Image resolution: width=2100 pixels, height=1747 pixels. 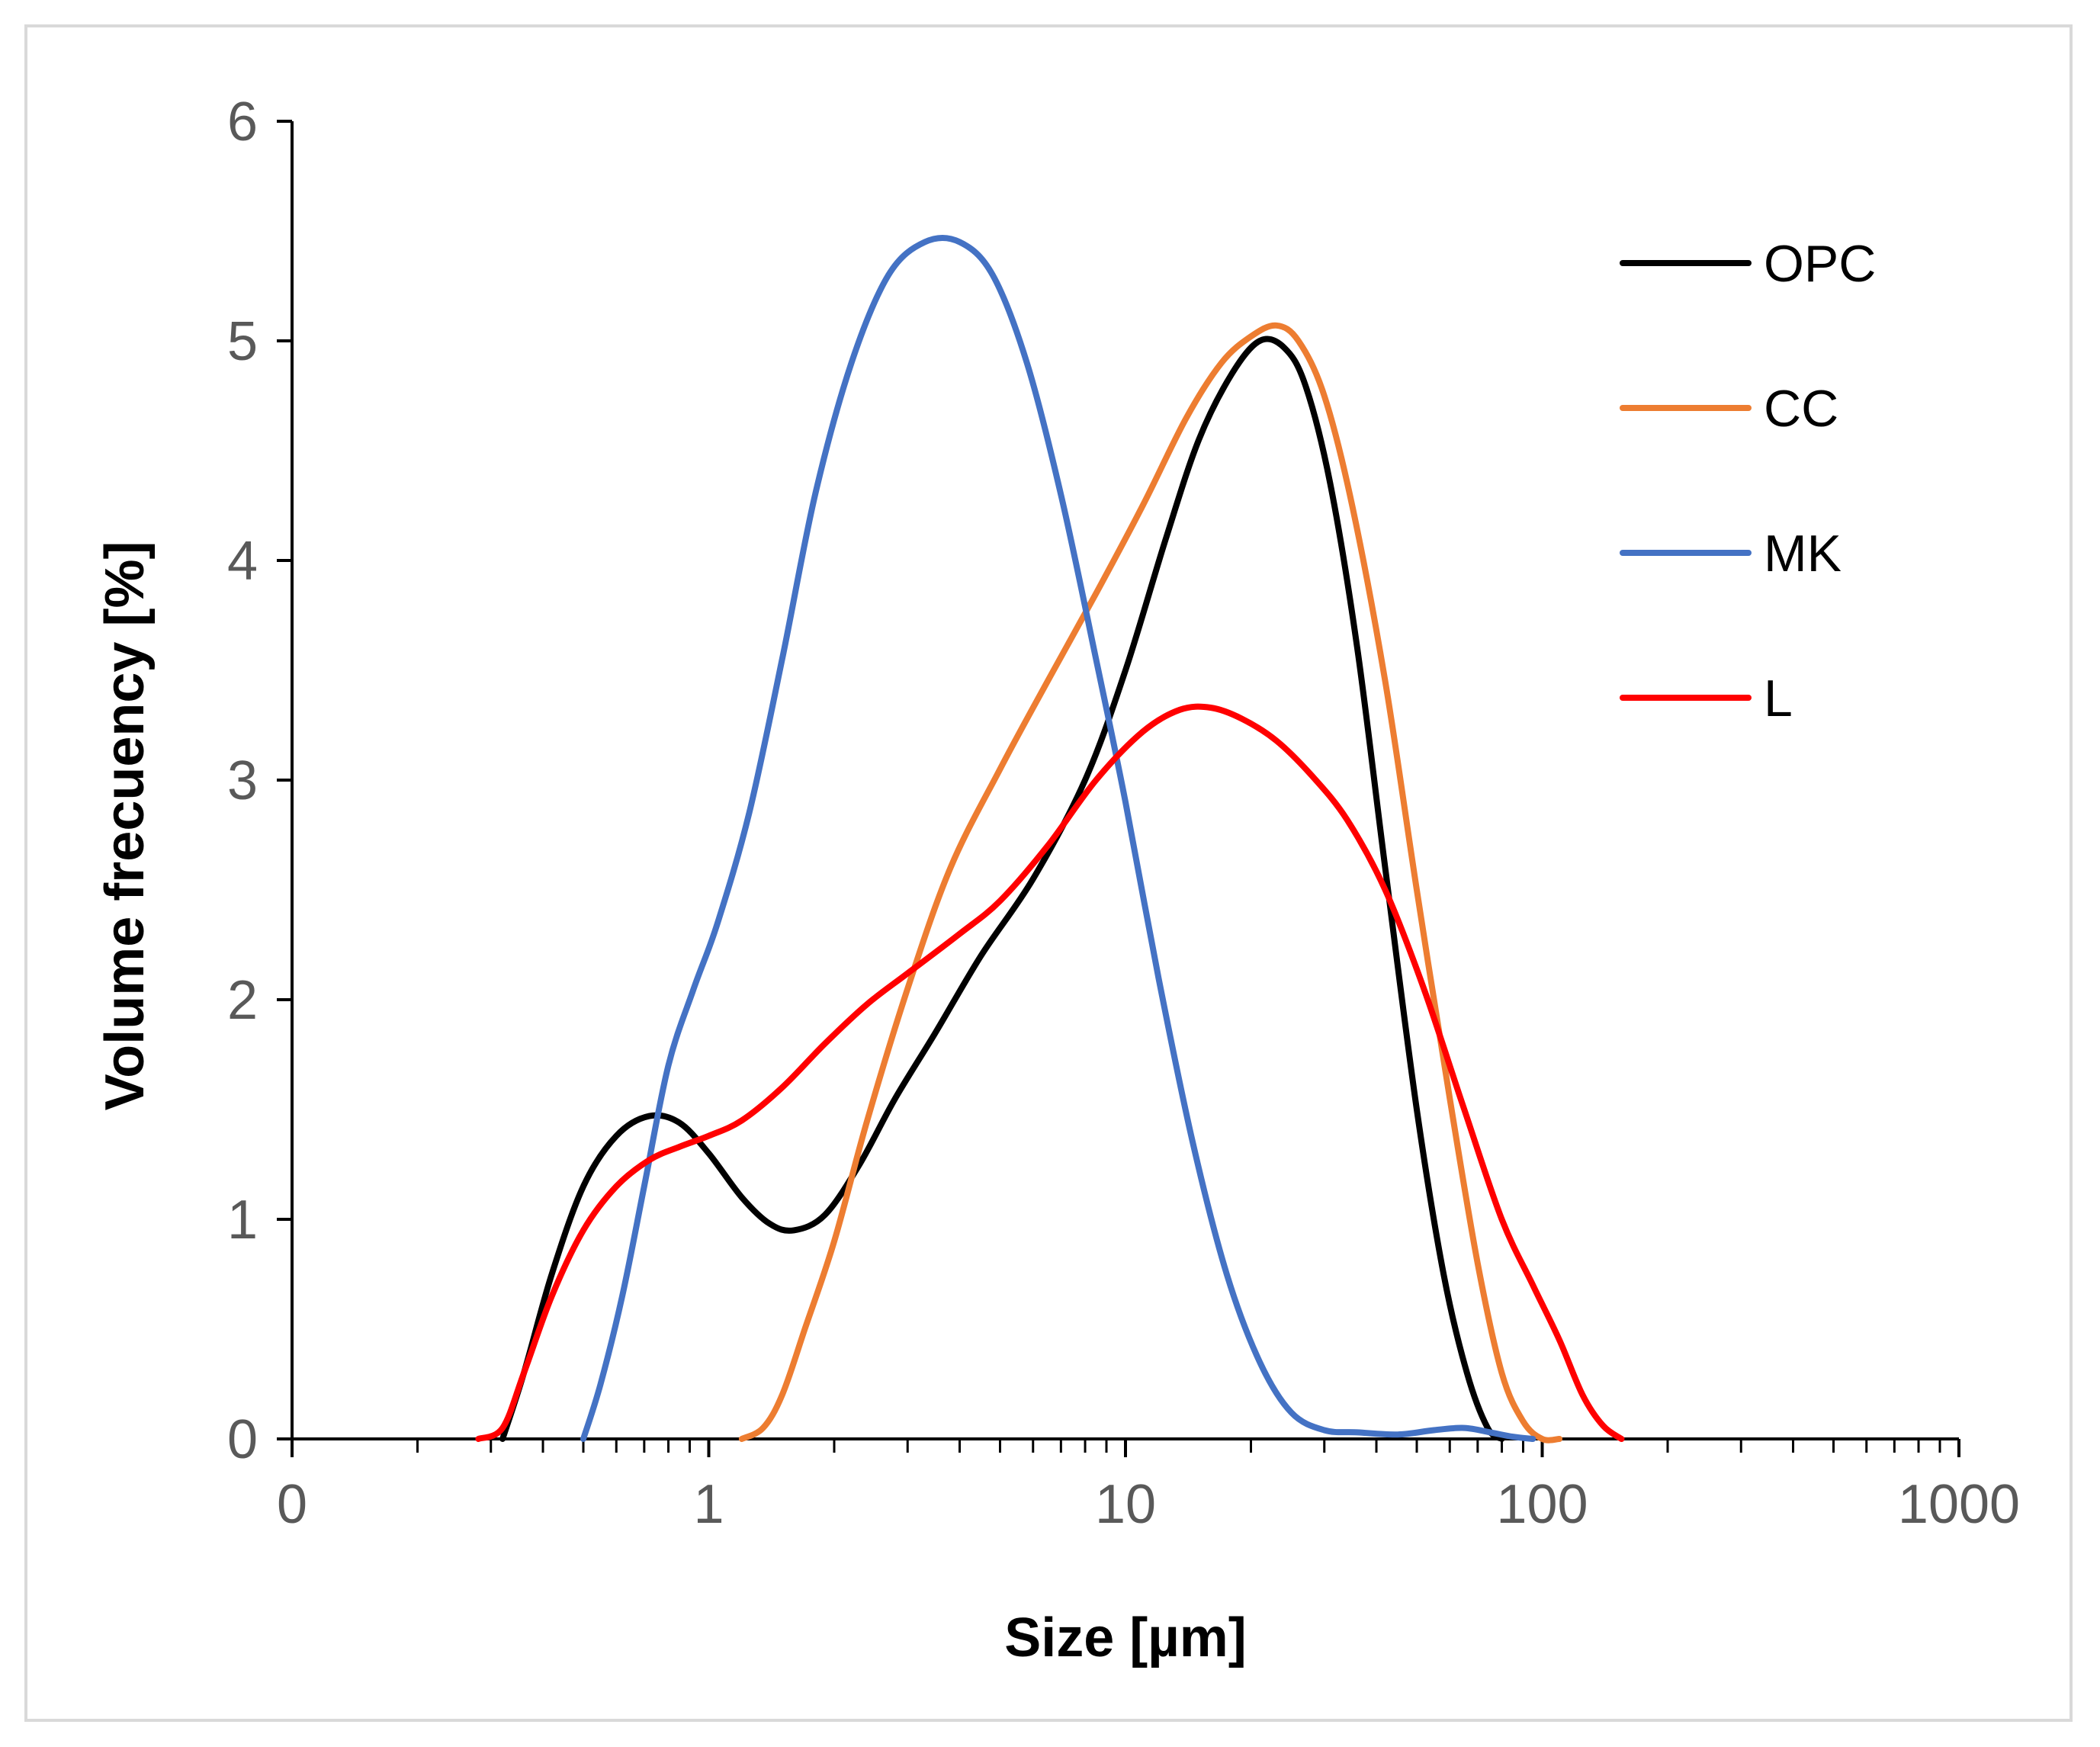 What do you see at coordinates (242, 341) in the screenshot?
I see `y-tick-label: 5` at bounding box center [242, 341].